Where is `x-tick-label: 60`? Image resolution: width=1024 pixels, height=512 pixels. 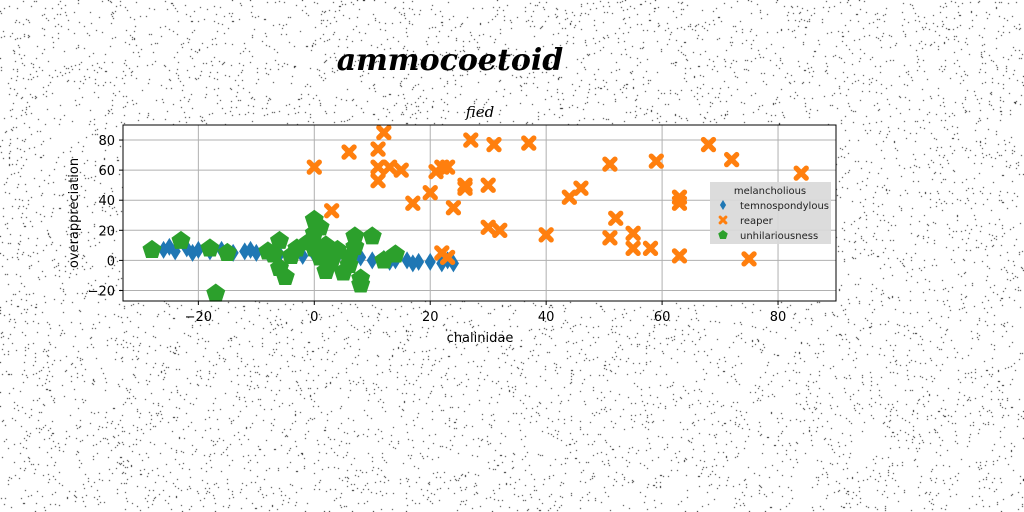
x-tick-label: 60 is located at coordinates (662, 317).